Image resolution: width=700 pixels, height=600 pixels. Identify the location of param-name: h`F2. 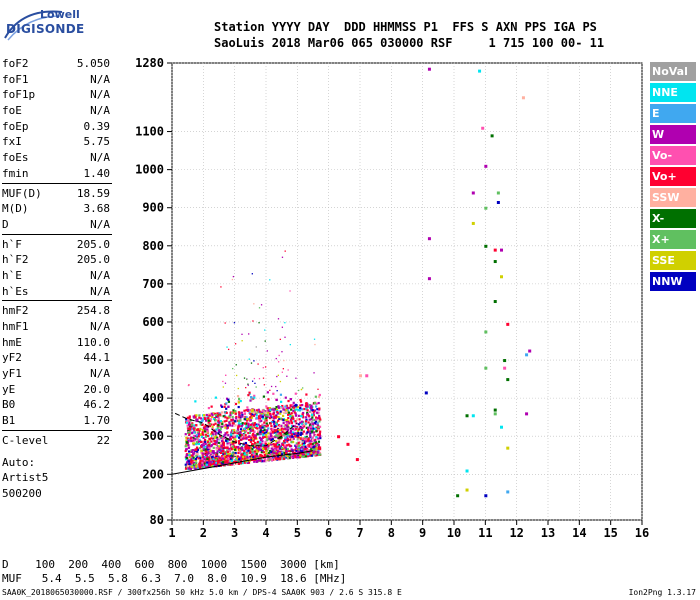
(15, 260).